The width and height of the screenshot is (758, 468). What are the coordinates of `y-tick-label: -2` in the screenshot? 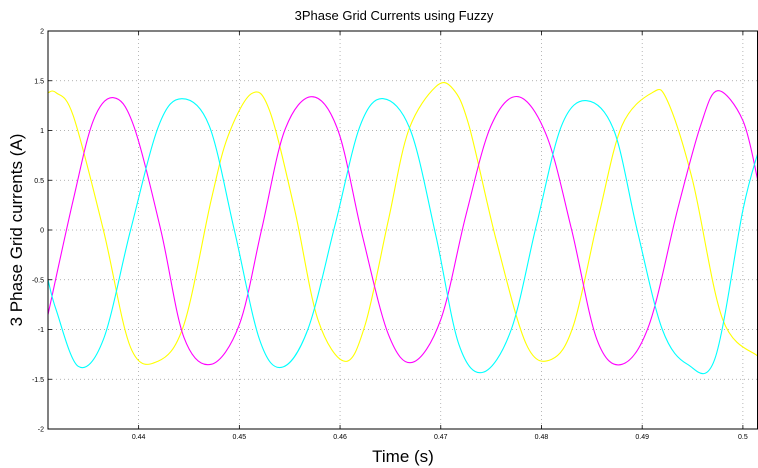 It's located at (41, 430).